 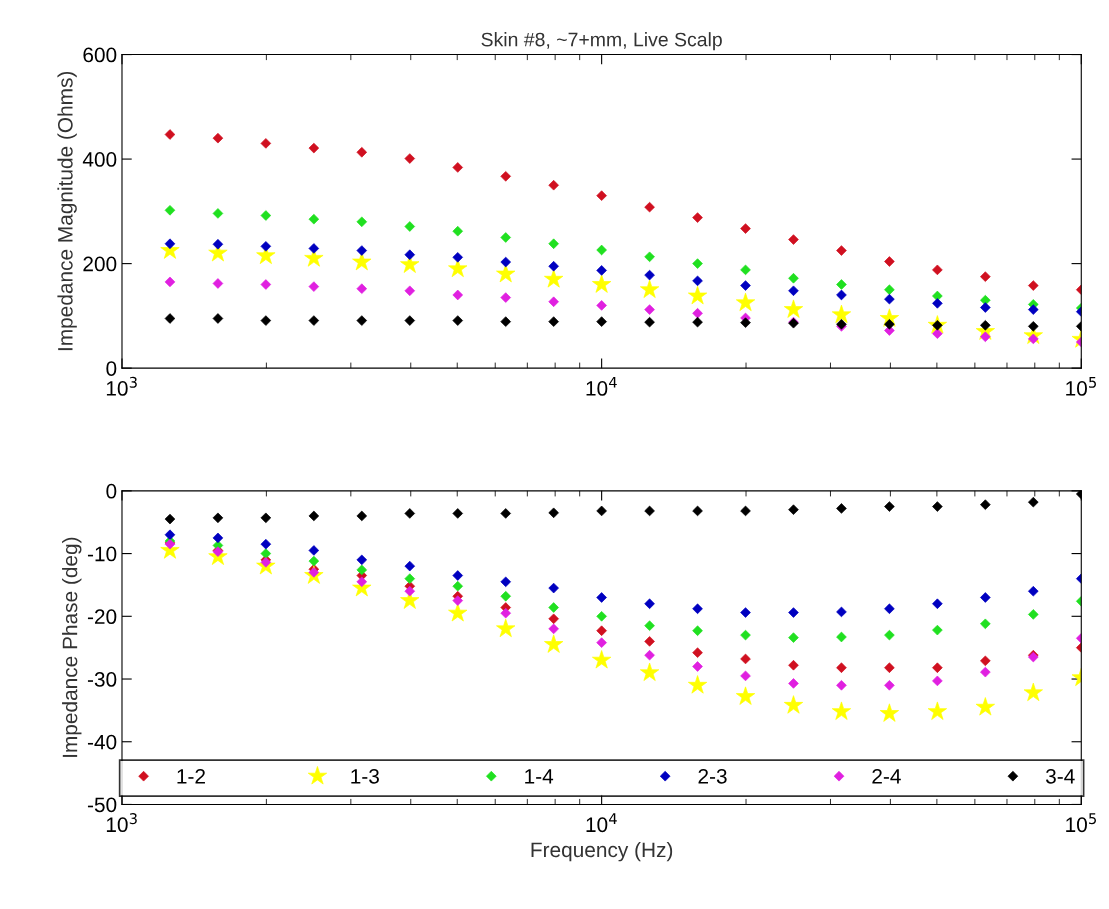 What do you see at coordinates (886, 776) in the screenshot?
I see `legend-label: 2-4` at bounding box center [886, 776].